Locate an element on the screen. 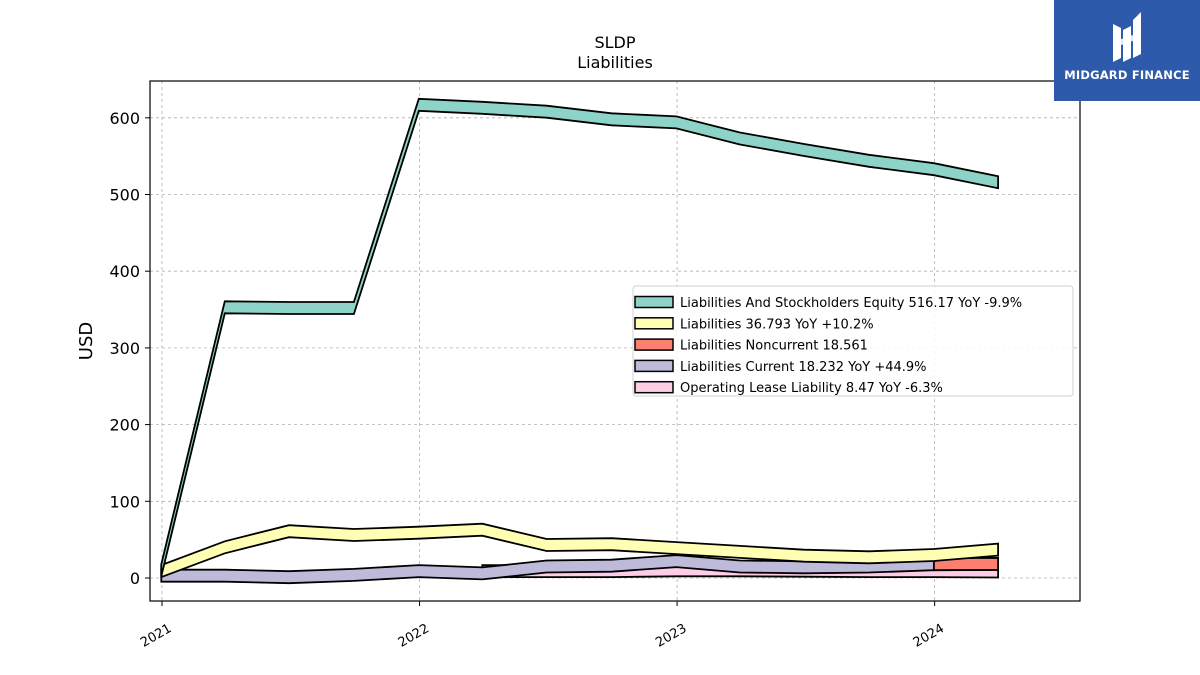  y-tick-label: 200 is located at coordinates (124, 425).